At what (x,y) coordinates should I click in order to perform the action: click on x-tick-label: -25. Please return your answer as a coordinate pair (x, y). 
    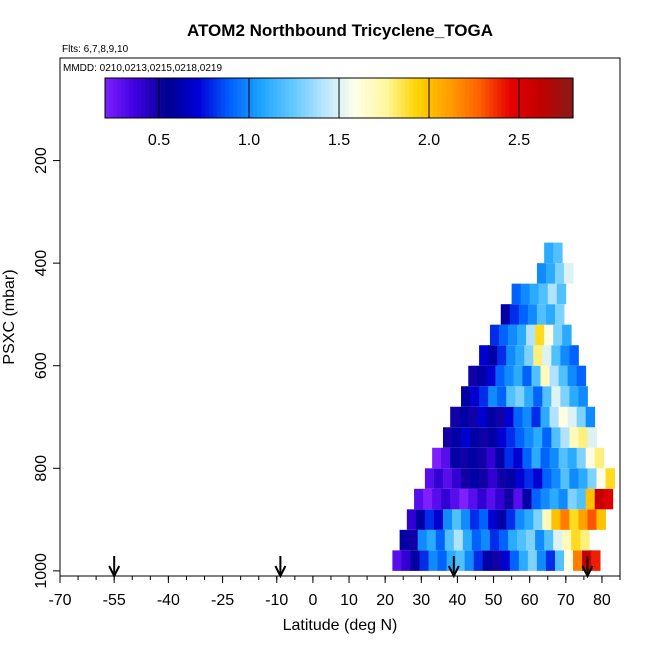
    Looking at the image, I should click on (222, 600).